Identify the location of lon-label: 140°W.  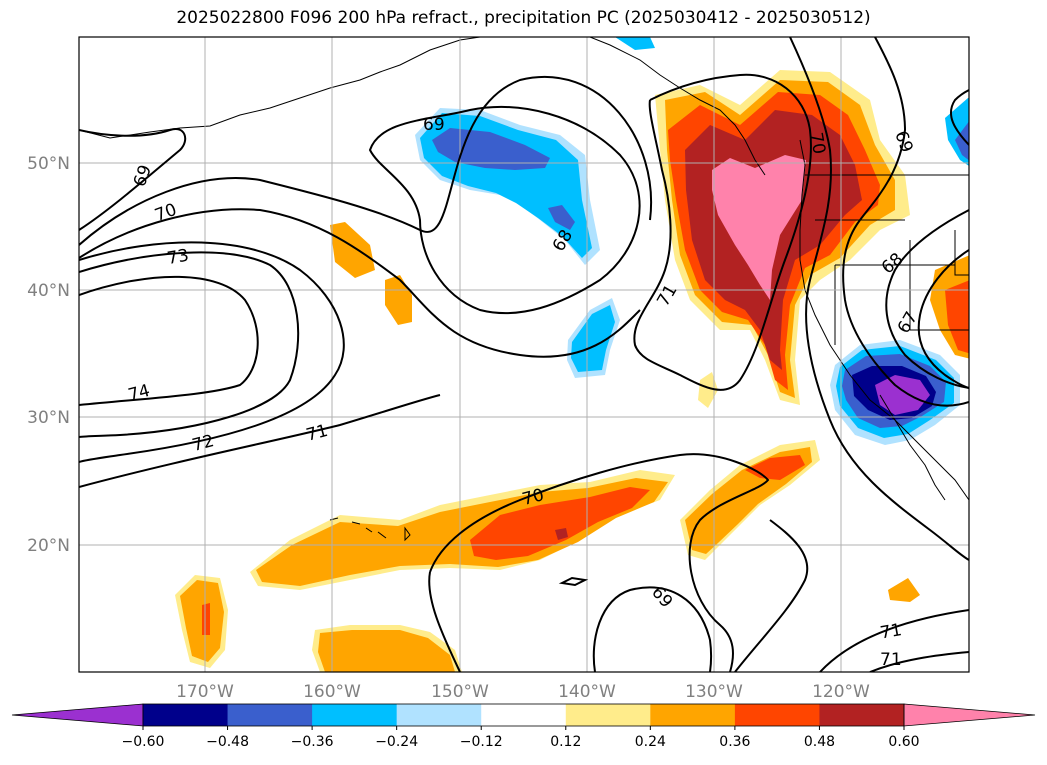
(587, 692).